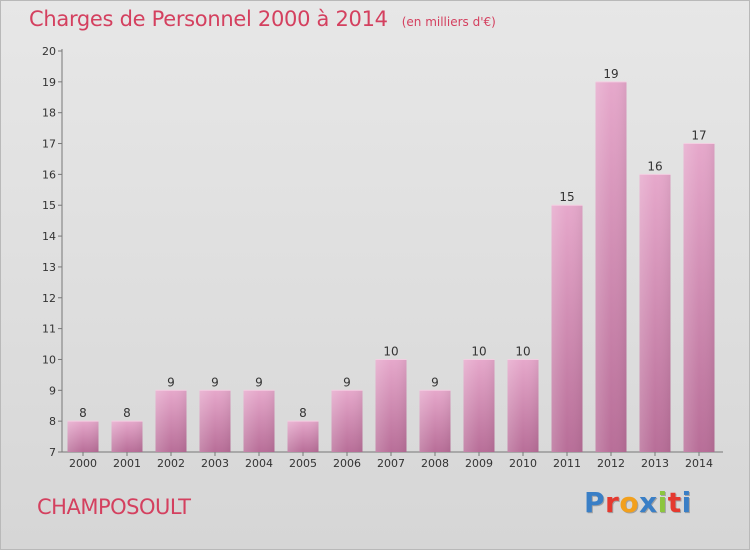  What do you see at coordinates (523, 463) in the screenshot?
I see `x-tick-label: 2010` at bounding box center [523, 463].